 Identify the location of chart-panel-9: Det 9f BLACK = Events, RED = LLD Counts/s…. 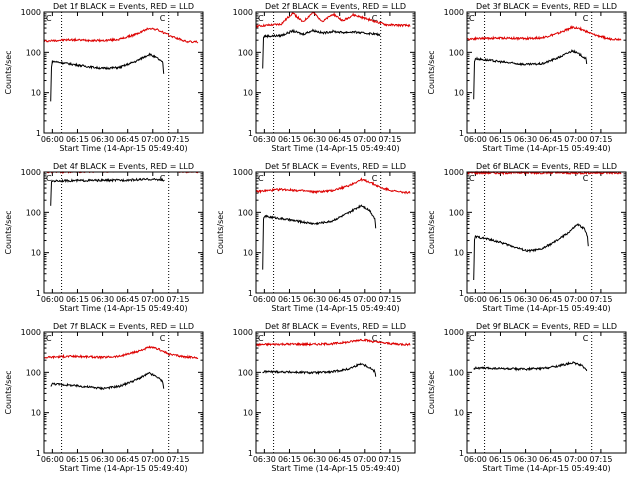
(527, 397).